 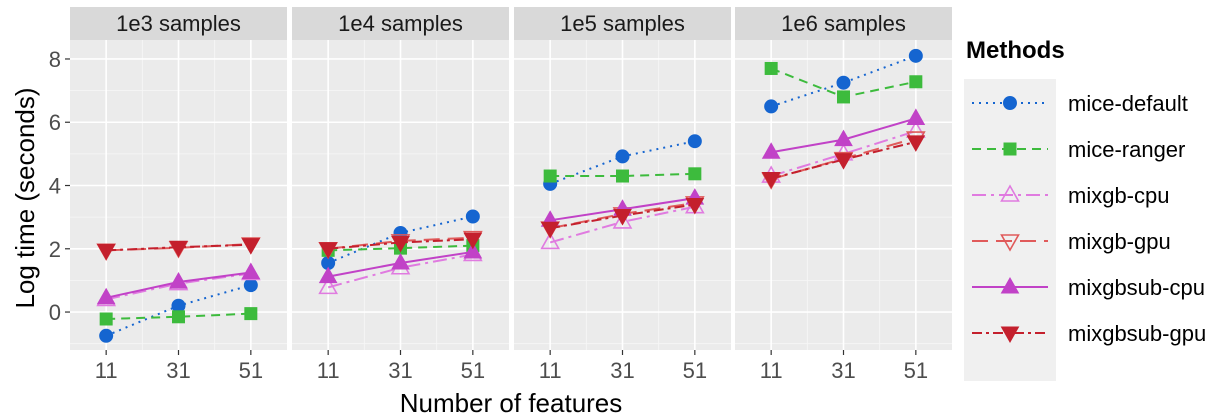 I want to click on series-mixgbsub-cpu, so click(x=400, y=262).